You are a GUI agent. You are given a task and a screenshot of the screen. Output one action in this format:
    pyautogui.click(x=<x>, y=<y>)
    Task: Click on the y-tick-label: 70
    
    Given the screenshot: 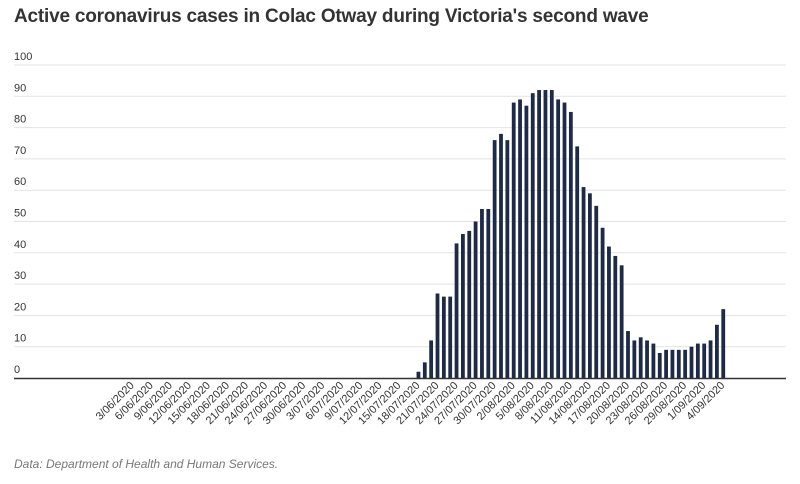 What is the action you would take?
    pyautogui.click(x=20, y=151)
    